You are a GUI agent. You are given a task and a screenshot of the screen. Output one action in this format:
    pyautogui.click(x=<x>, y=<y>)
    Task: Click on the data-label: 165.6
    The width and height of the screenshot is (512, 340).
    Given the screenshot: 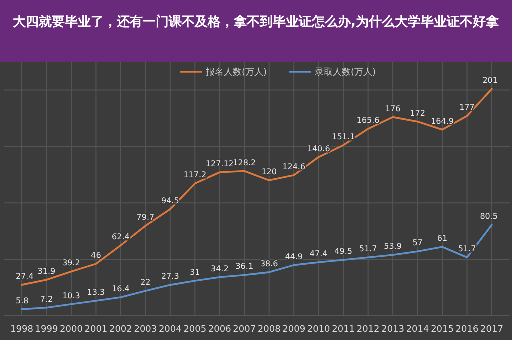 What is the action you would take?
    pyautogui.click(x=368, y=121)
    